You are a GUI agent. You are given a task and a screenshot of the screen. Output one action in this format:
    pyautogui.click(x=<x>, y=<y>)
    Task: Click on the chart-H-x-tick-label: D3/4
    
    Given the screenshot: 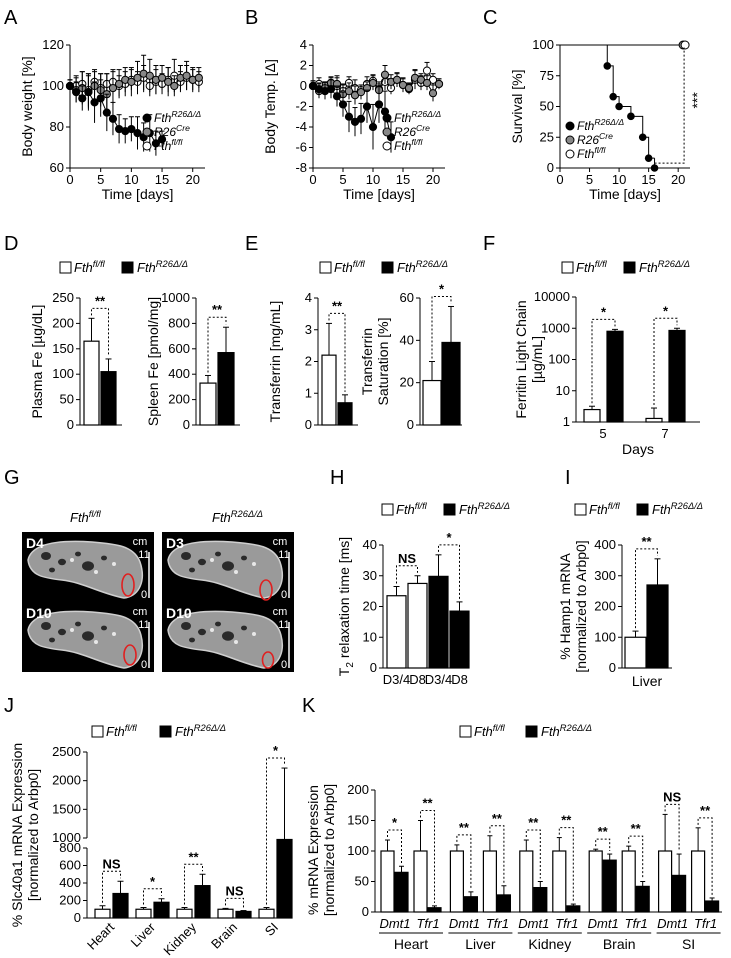 What is the action you would take?
    pyautogui.click(x=396, y=679)
    